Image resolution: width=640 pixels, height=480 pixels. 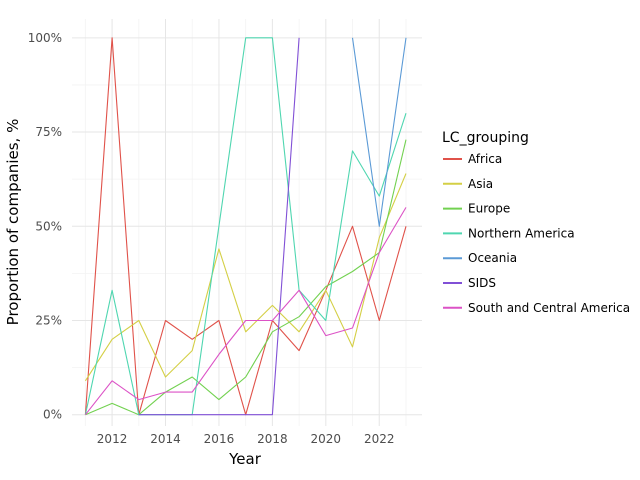 I want to click on x-tick-label: 2016, so click(x=219, y=439).